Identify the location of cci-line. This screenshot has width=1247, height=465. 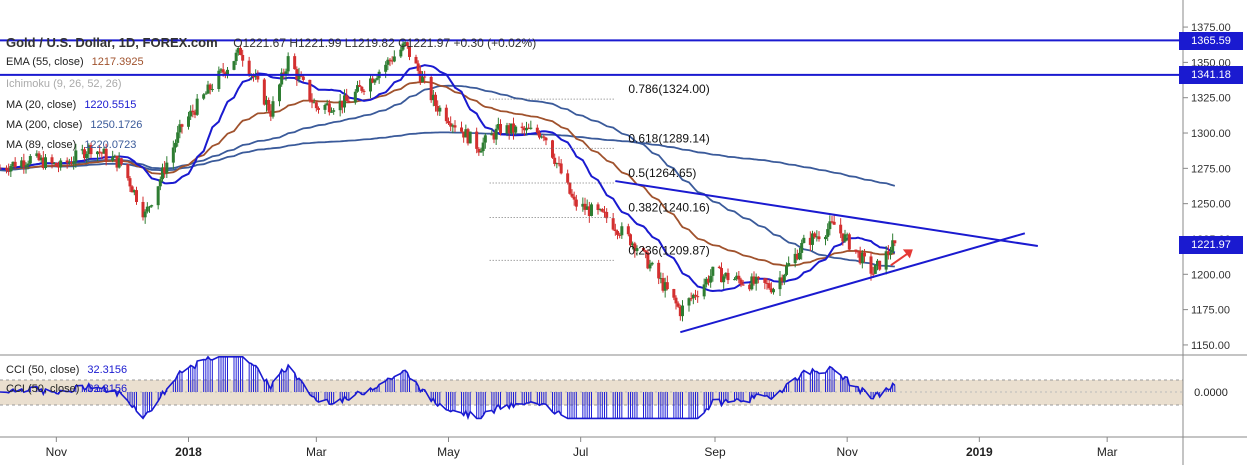
(448, 388).